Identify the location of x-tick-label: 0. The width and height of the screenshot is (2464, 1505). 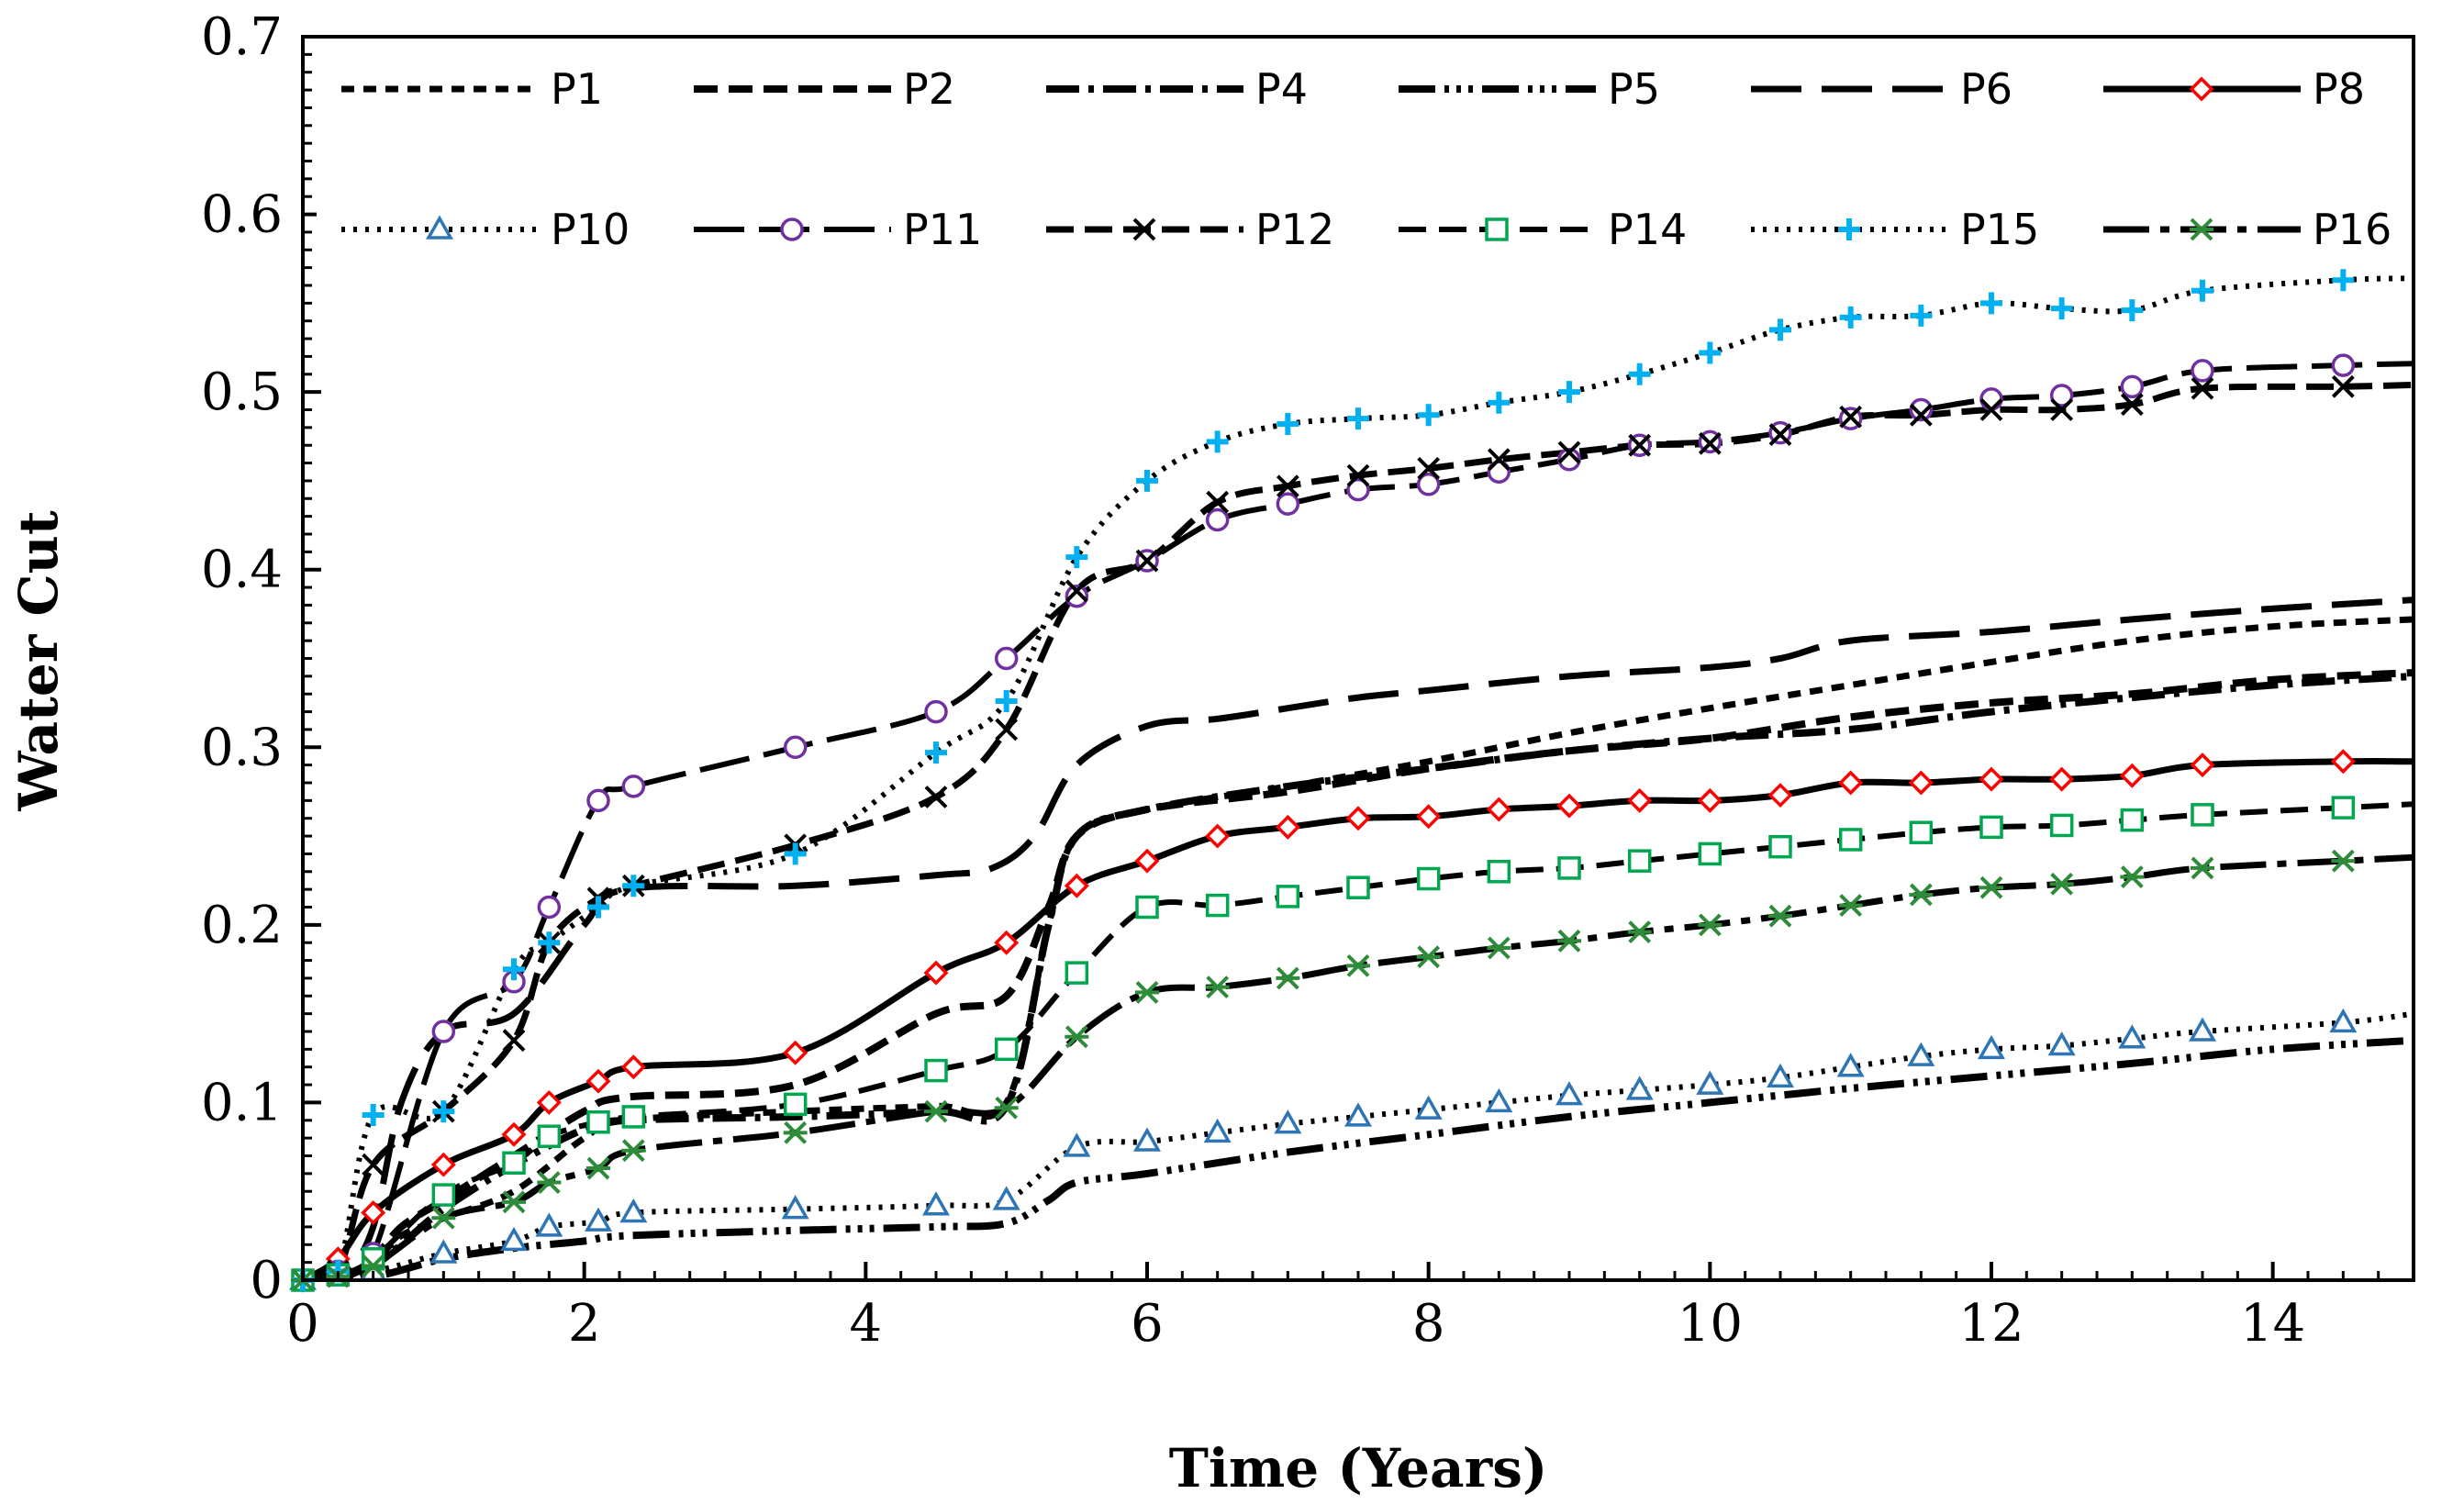
(302, 1324).